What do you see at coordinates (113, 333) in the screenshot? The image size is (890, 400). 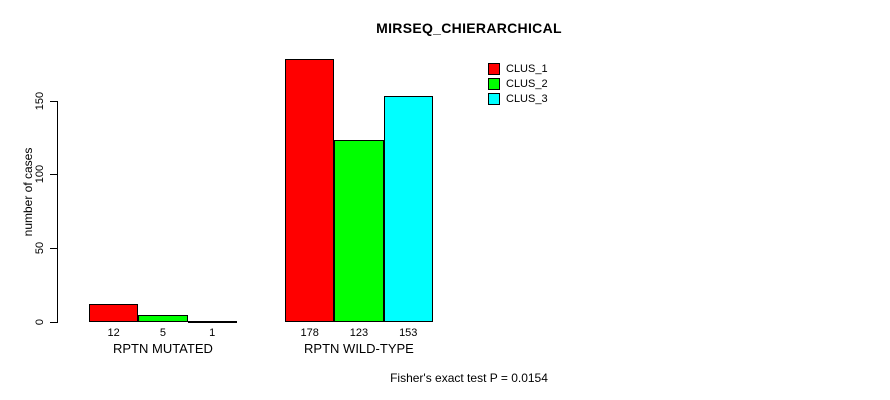 I see `bar-value-label: 12` at bounding box center [113, 333].